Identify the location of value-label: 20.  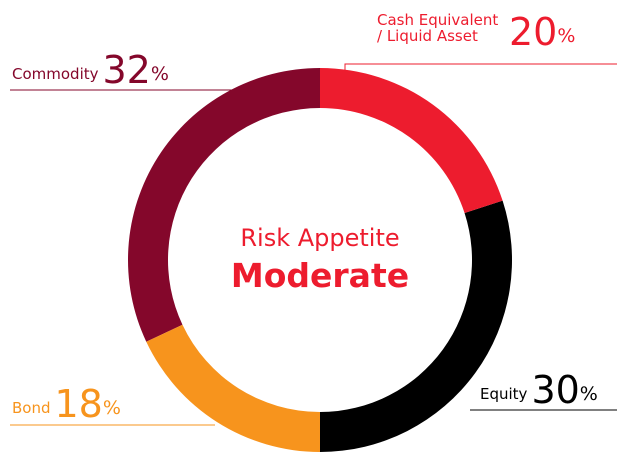
(533, 32).